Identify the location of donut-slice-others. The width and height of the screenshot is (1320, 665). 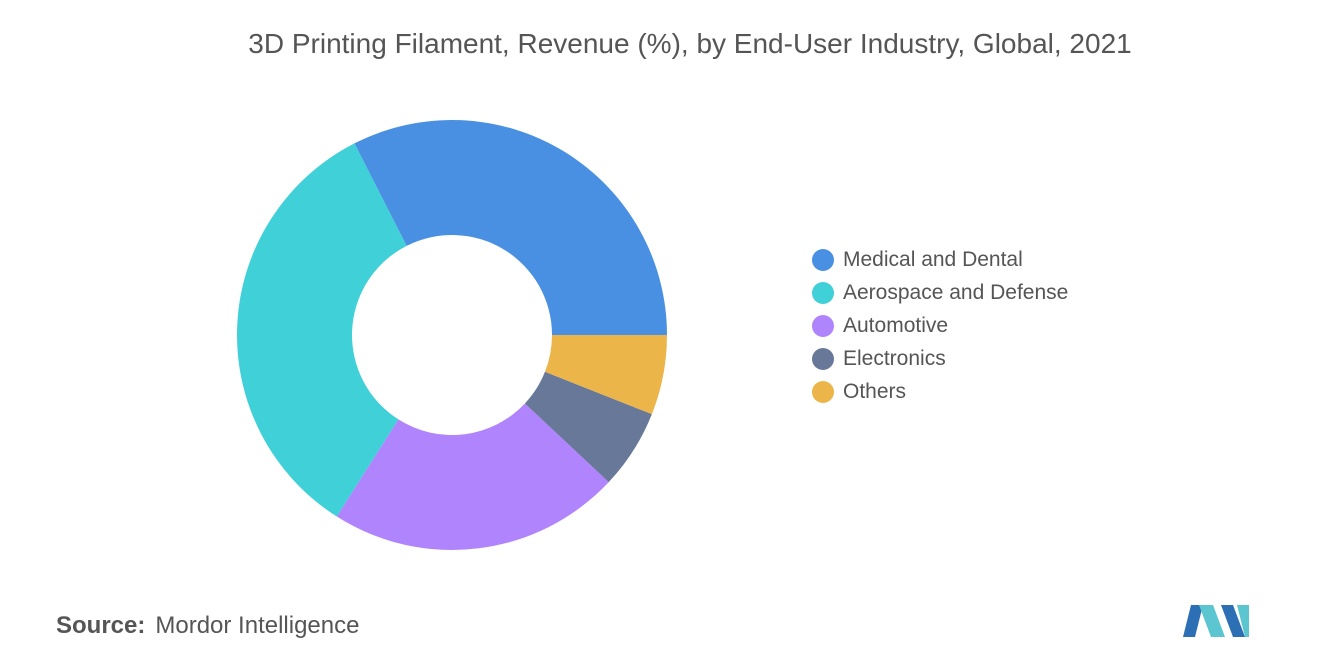
(605, 375).